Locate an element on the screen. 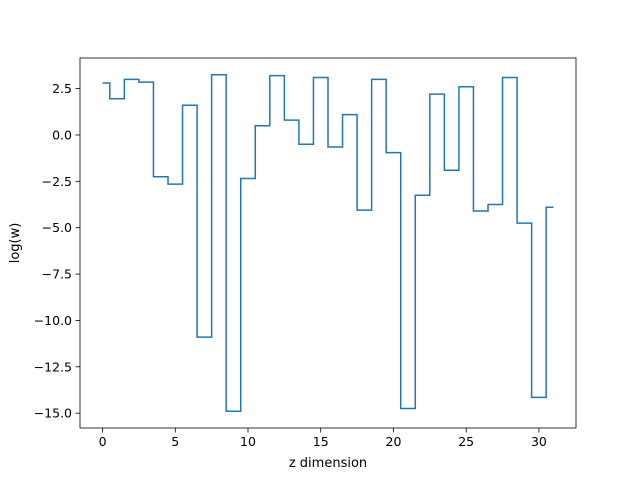  x-tick-label: 10 is located at coordinates (248, 441).